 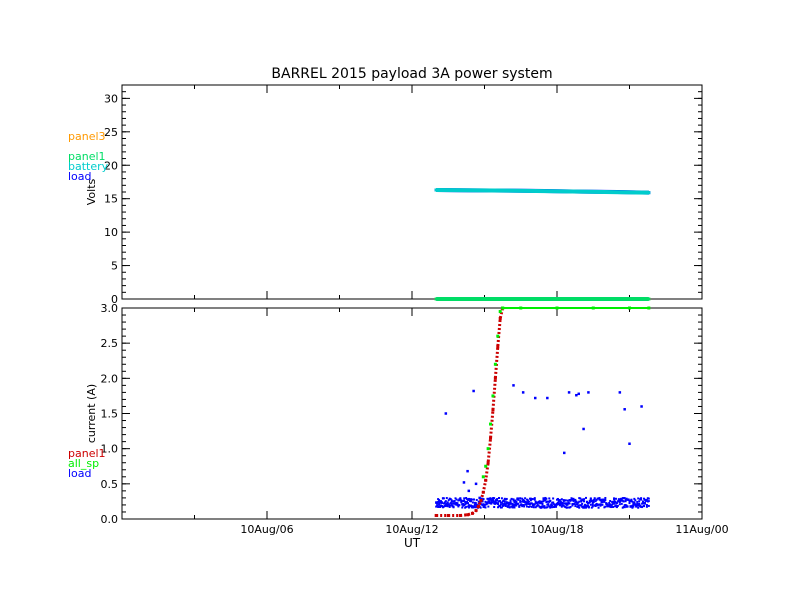 What do you see at coordinates (266, 529) in the screenshot?
I see `xtick-label: 10Aug/06` at bounding box center [266, 529].